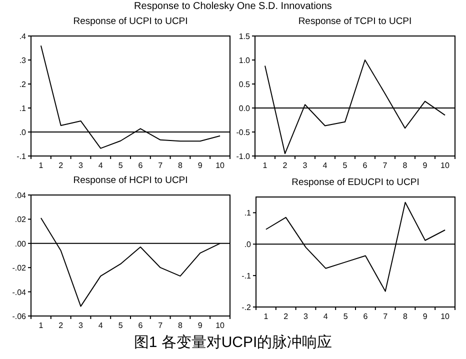 The image size is (466, 359). I want to click on y-tick-label: .02, so click(20, 219).